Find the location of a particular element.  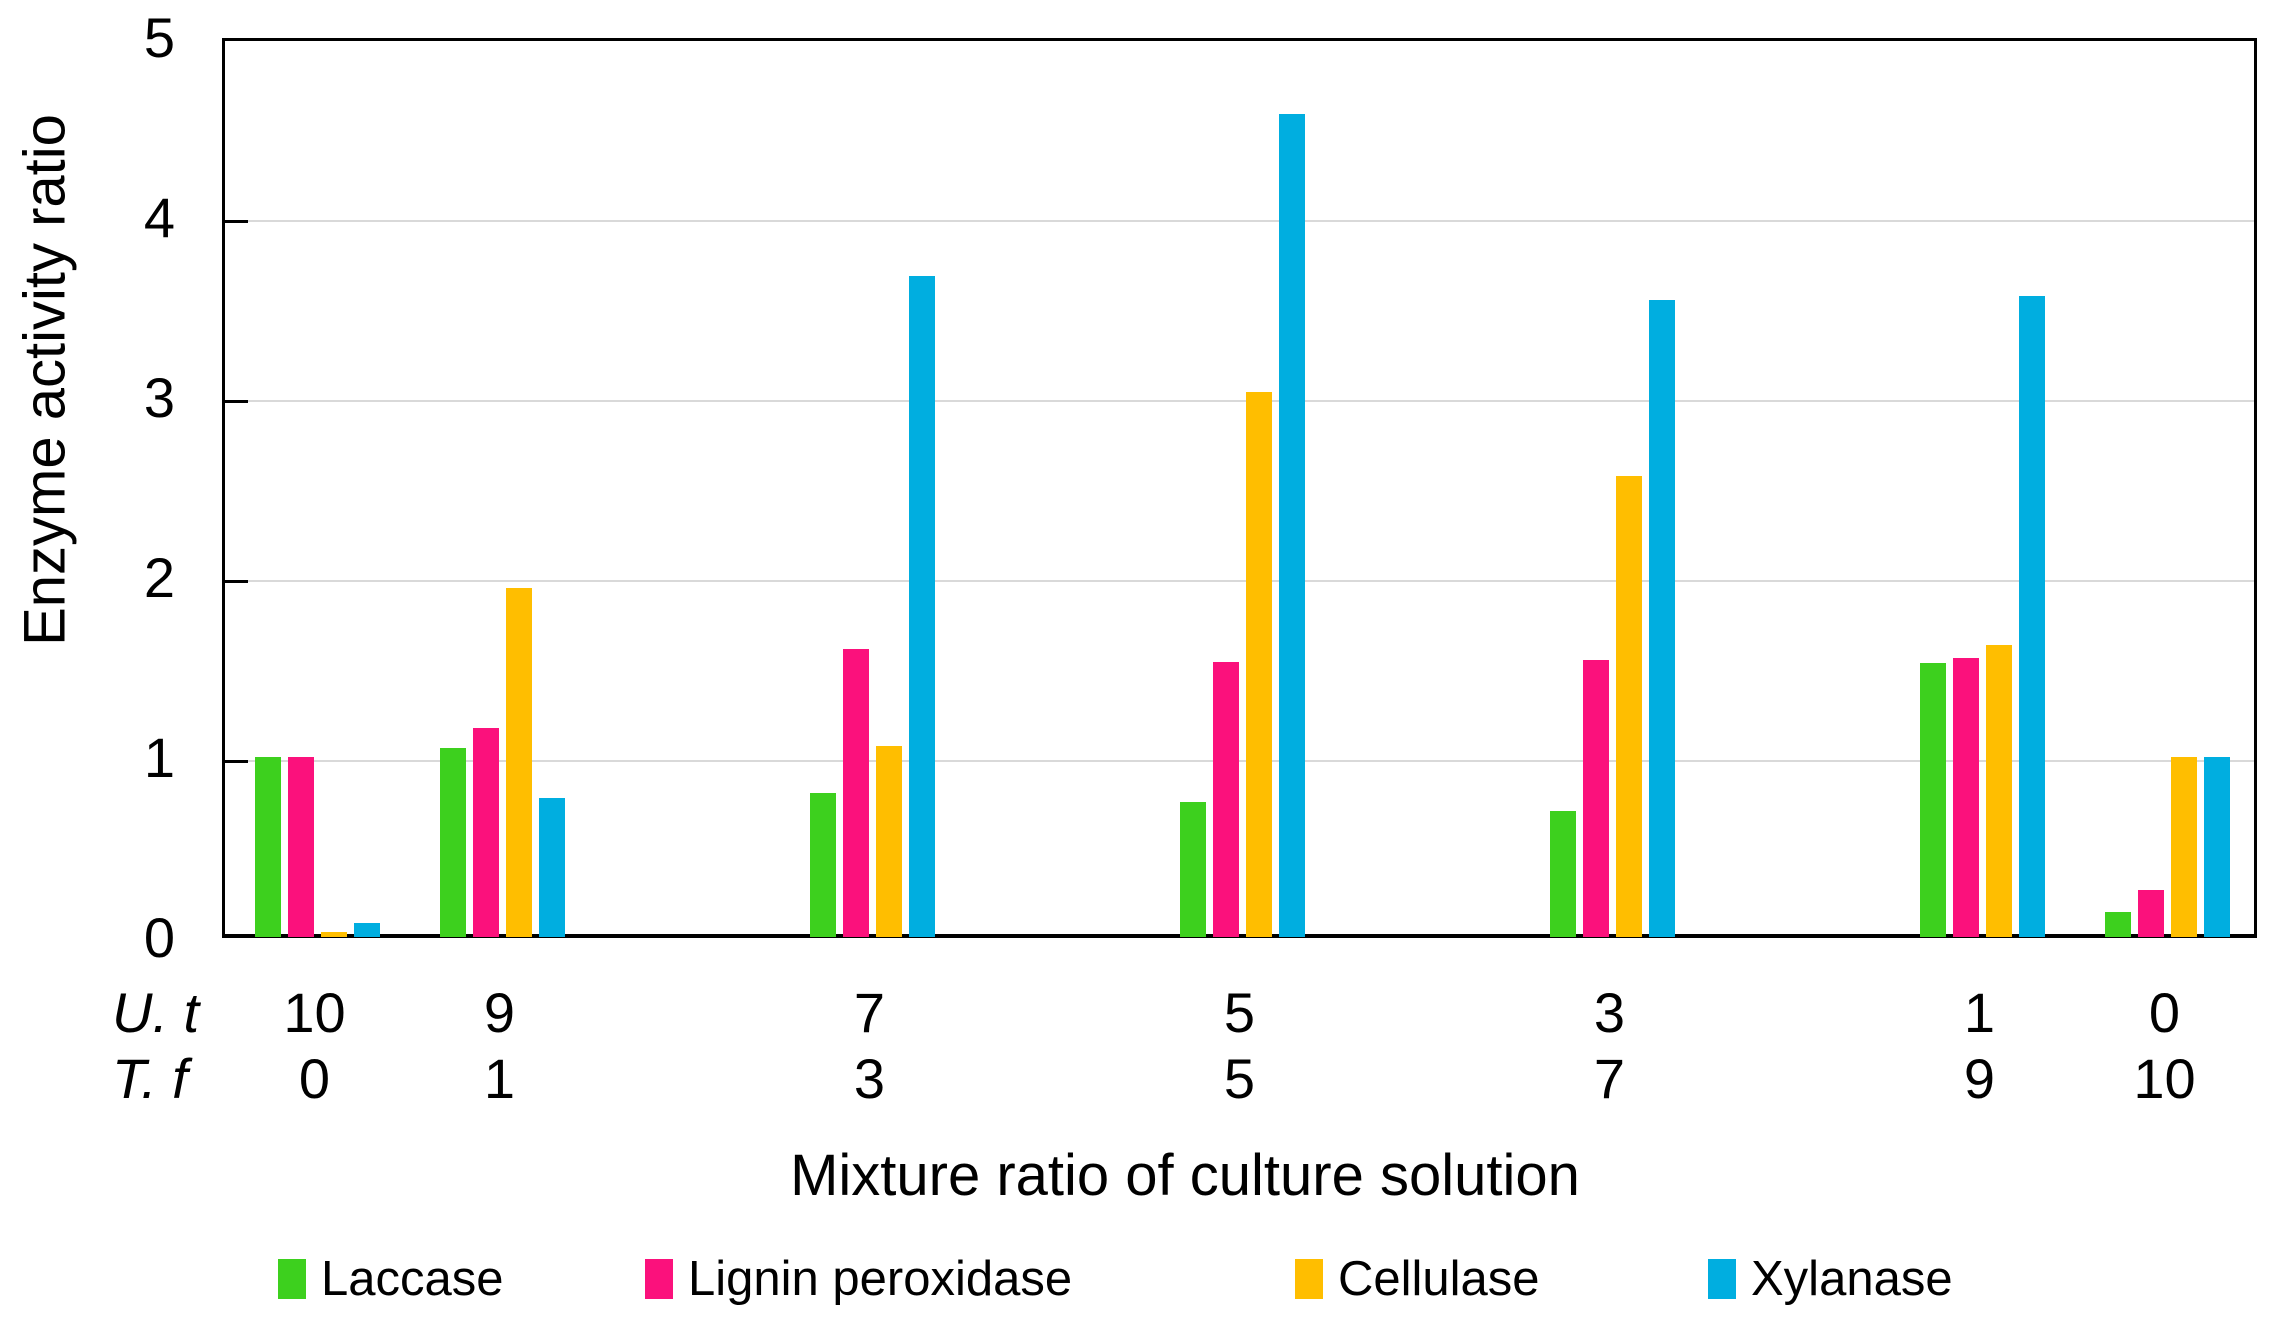

x-tick-label-row0-9: 9 is located at coordinates (499, 1012).